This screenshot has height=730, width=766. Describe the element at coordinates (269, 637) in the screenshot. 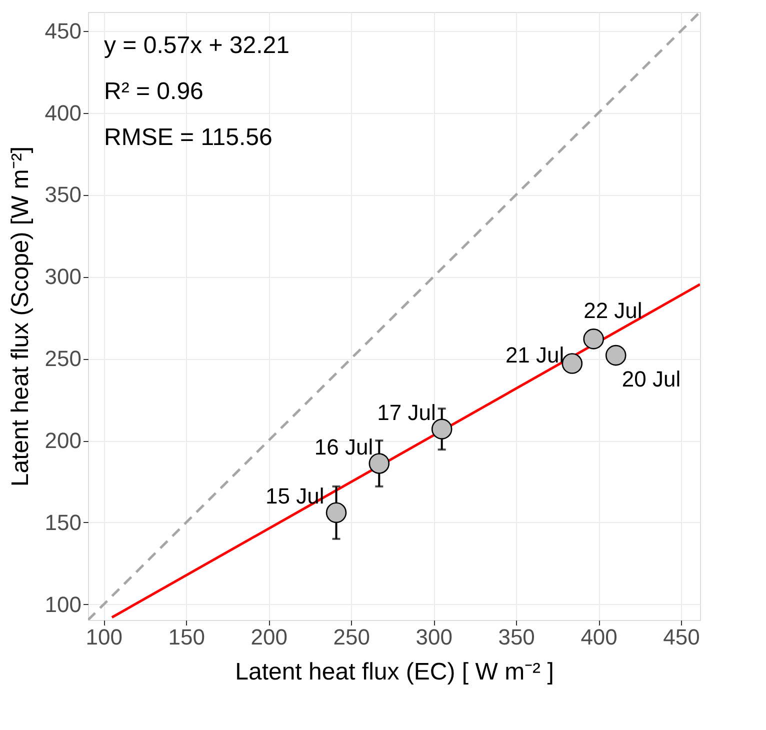

I see `x-tick-label: 200` at that location.